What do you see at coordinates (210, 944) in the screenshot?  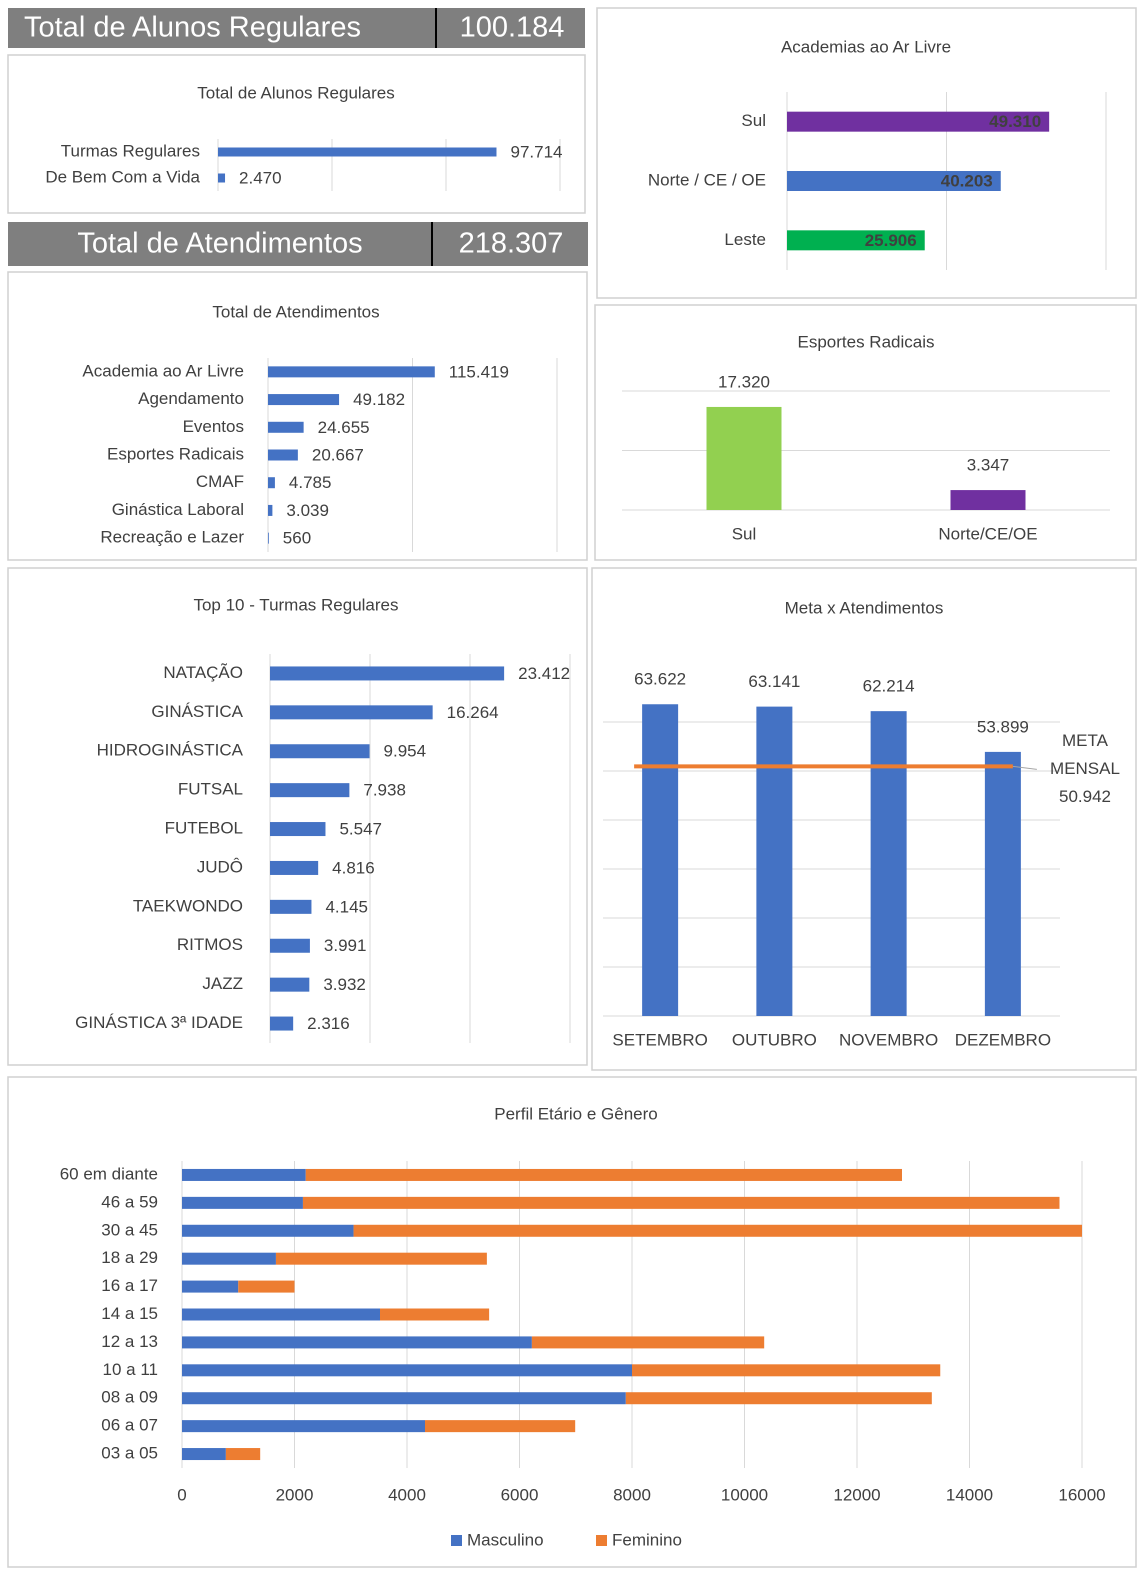 I see `y-tick-label: RITMOS` at bounding box center [210, 944].